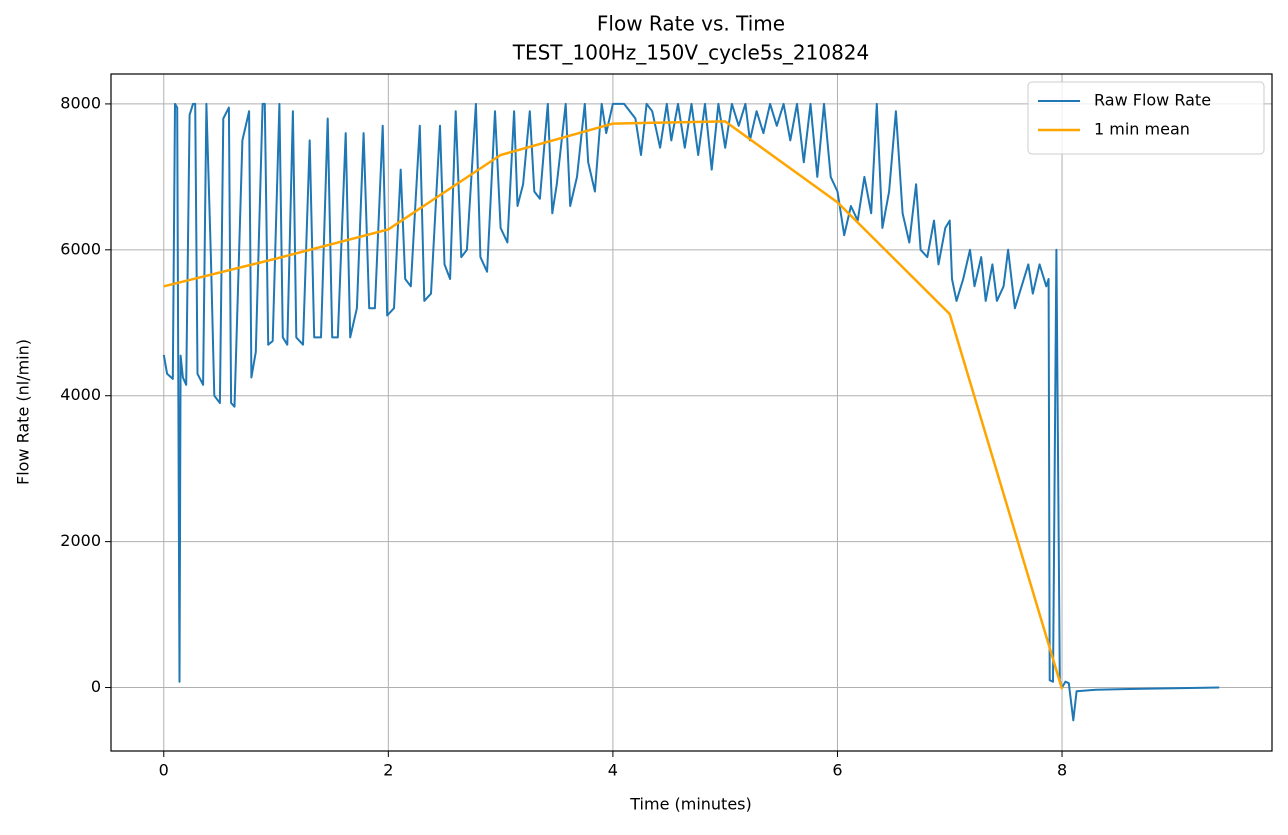 Image resolution: width=1288 pixels, height=835 pixels. I want to click on x-tick-label: 6, so click(837, 770).